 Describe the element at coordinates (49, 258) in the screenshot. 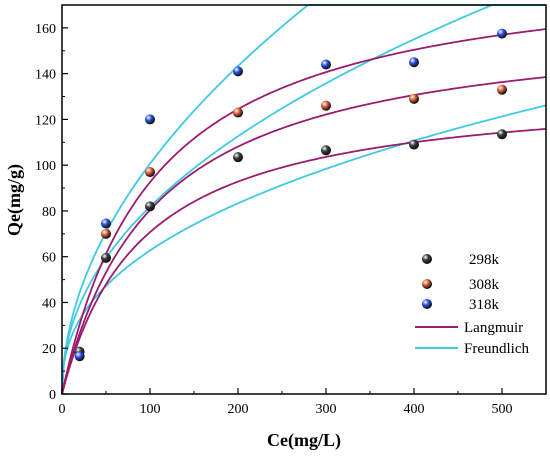

I see `y-tick-label: 60` at that location.